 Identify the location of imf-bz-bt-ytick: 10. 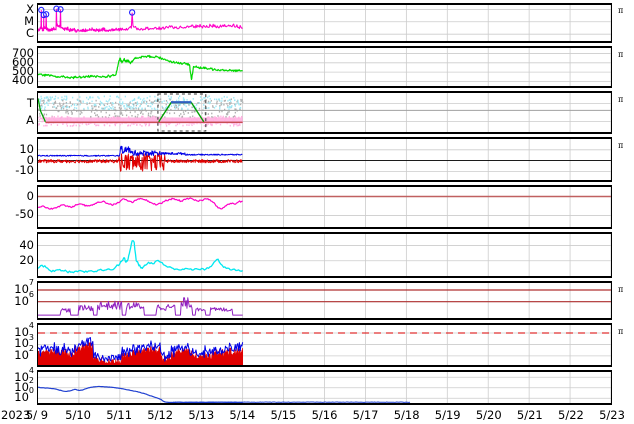
(26, 149).